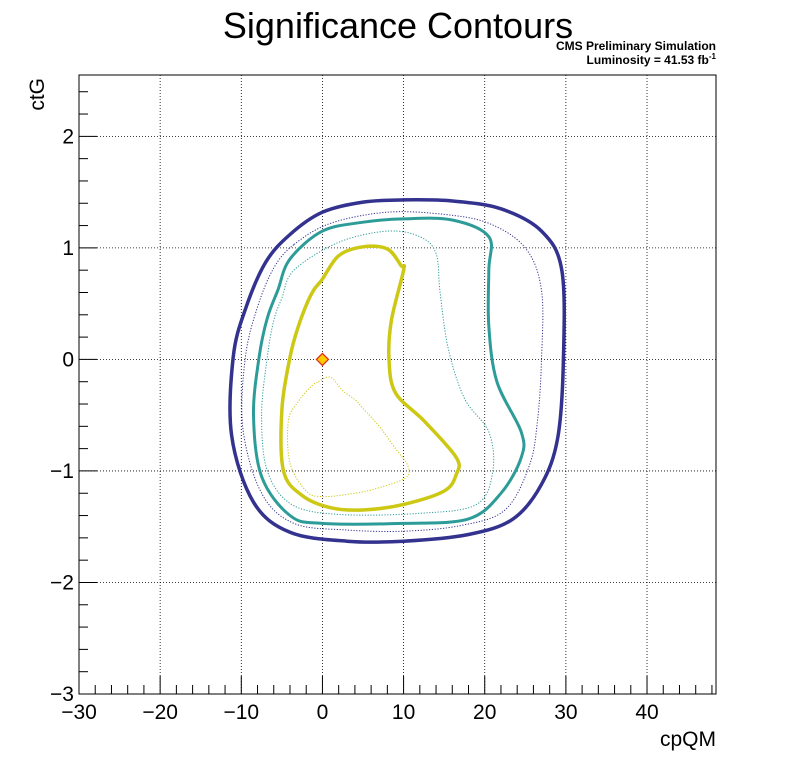 The image size is (796, 772). I want to click on cms-label: CMS Preliminary Simulation, so click(636, 46).